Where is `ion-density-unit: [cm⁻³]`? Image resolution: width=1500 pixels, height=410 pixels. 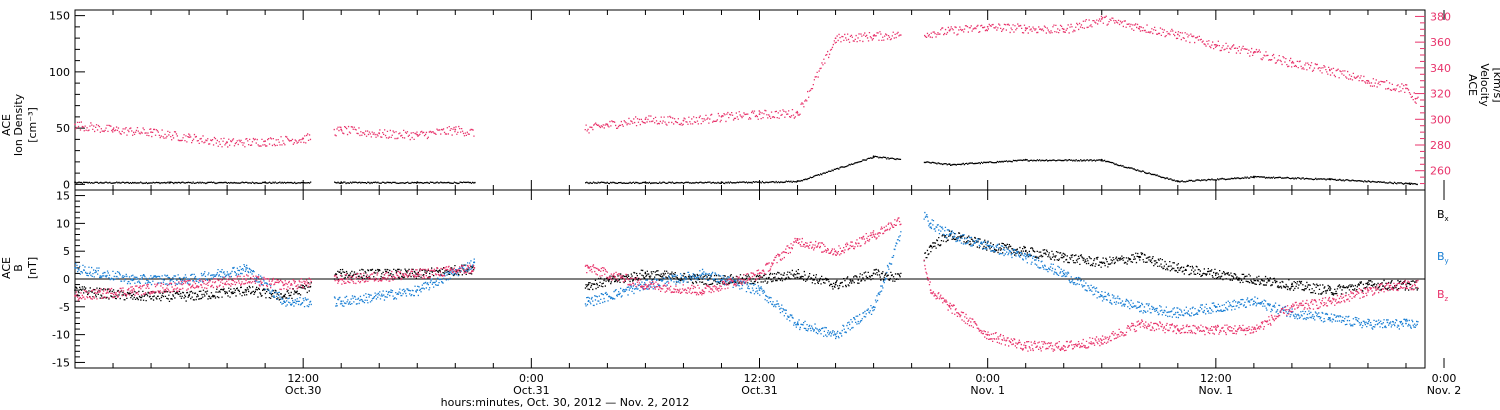
ion-density-unit: [cm⁻³] is located at coordinates (32, 125).